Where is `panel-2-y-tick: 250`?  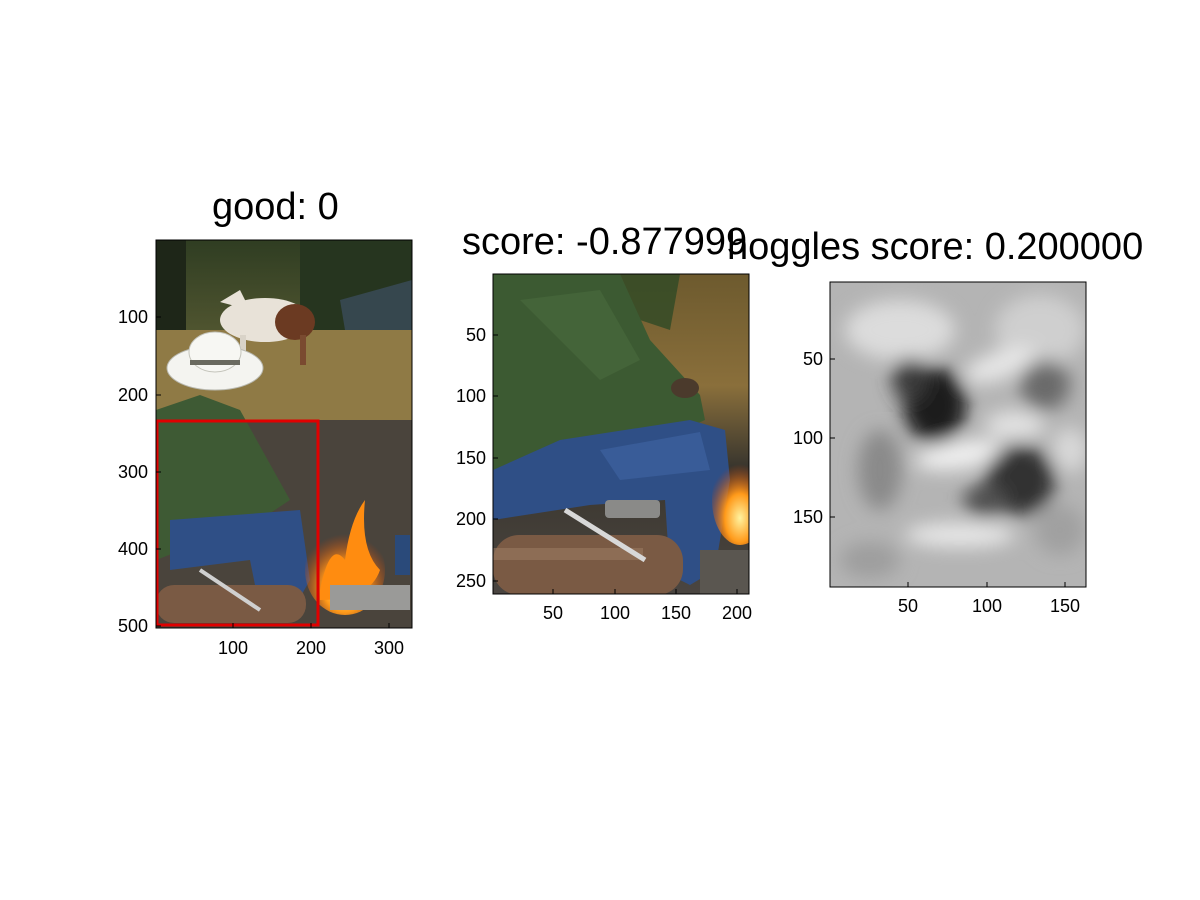
panel-2-y-tick: 250 is located at coordinates (471, 581).